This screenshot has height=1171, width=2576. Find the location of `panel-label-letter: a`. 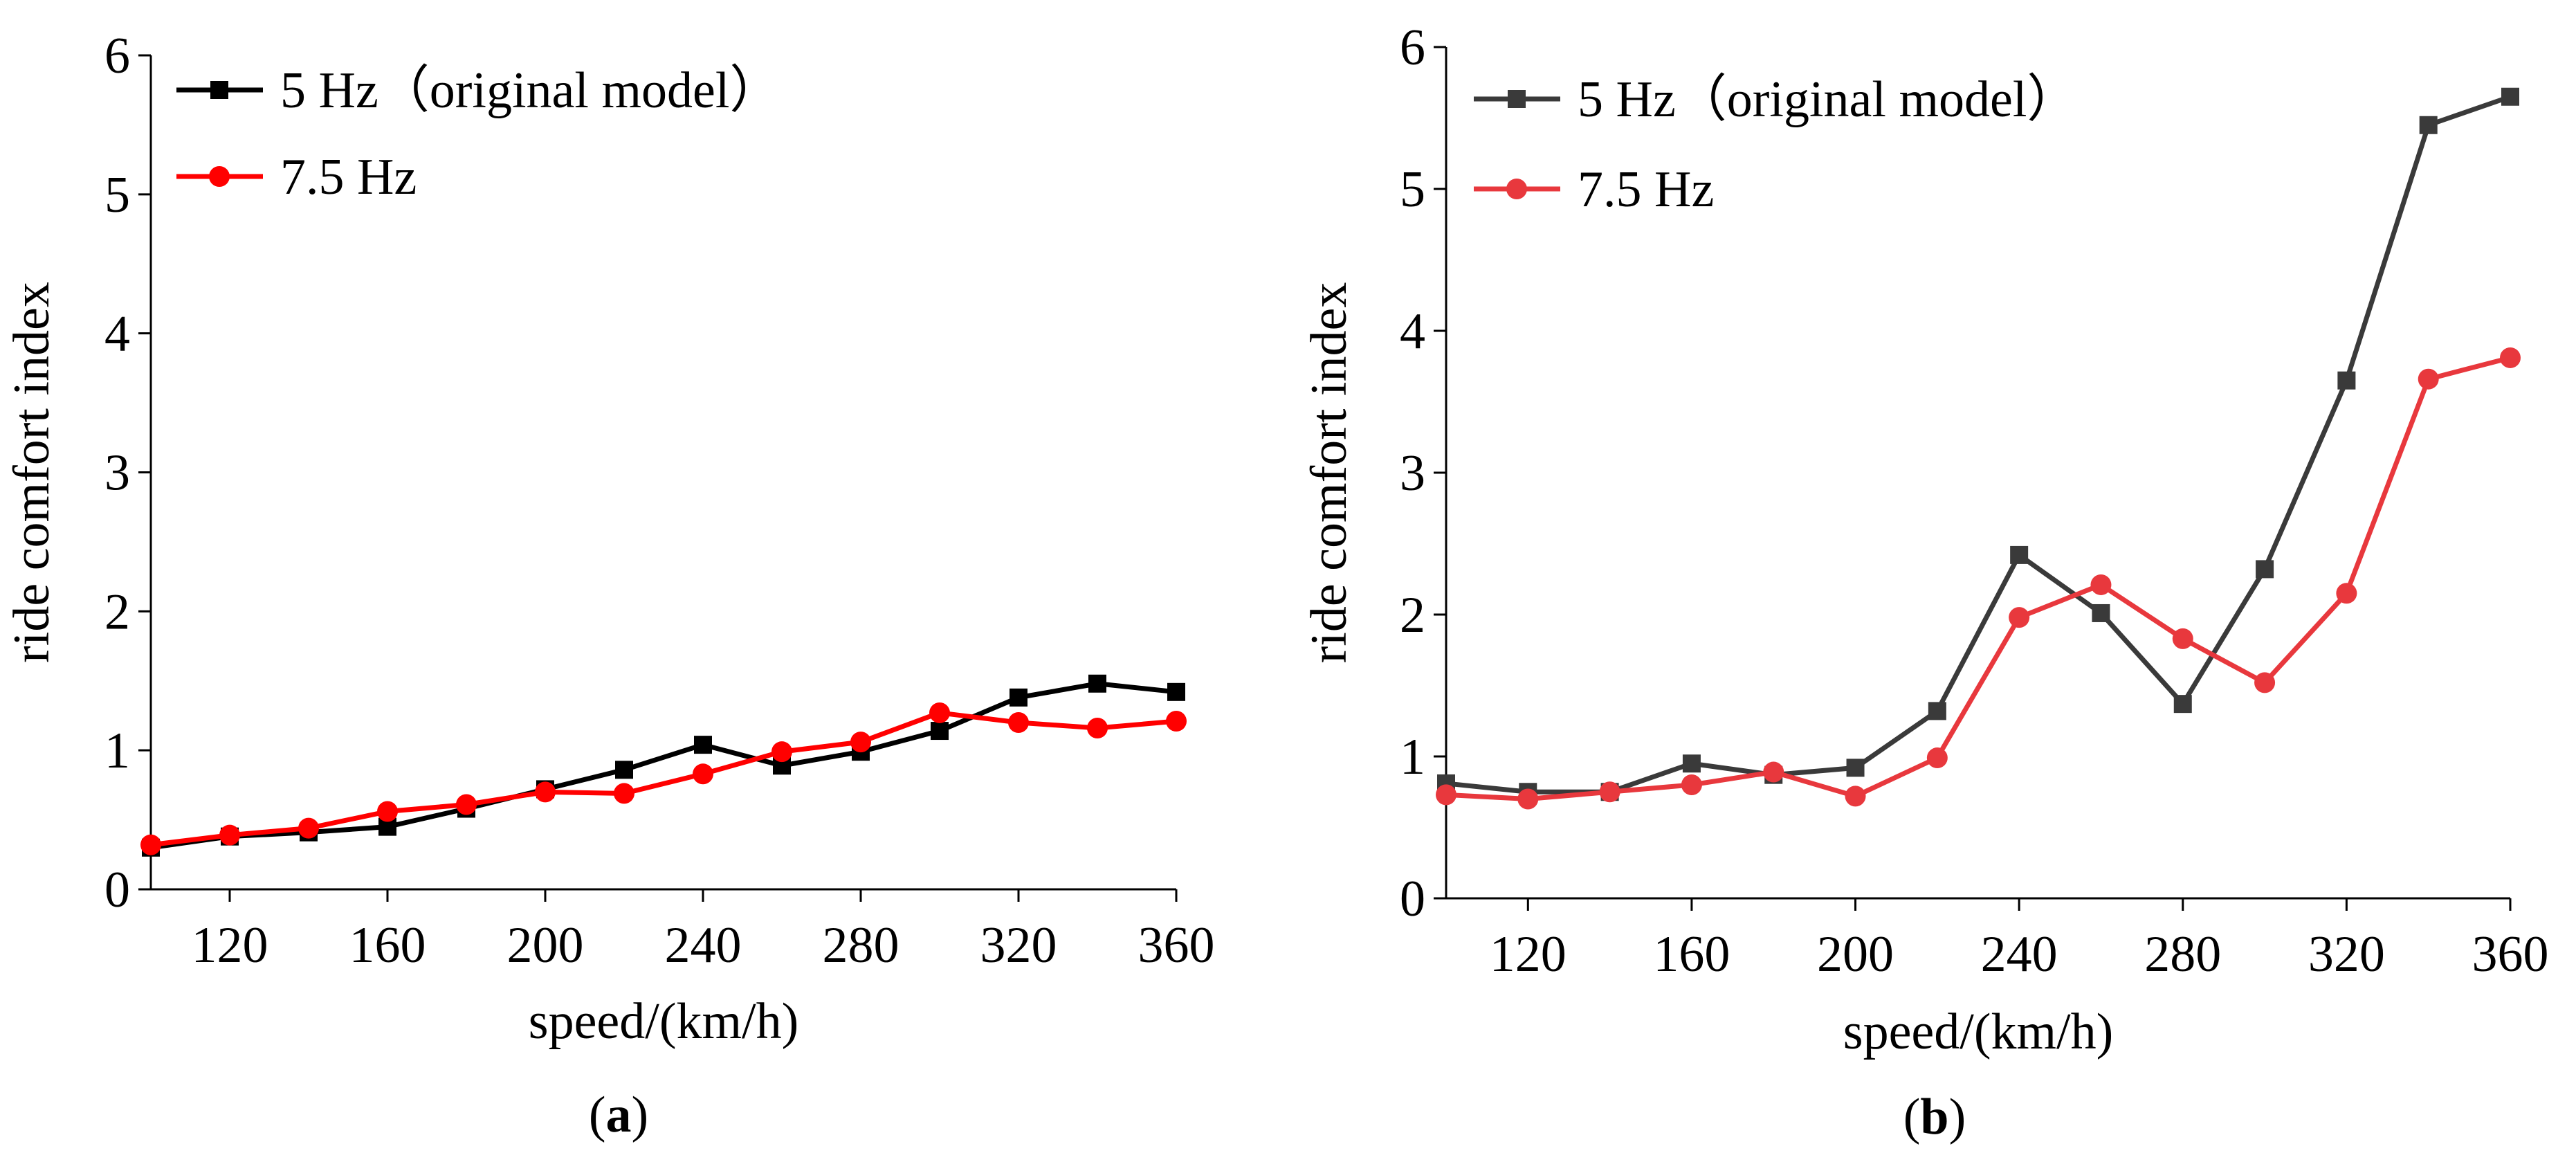

panel-label-letter: a is located at coordinates (619, 1115).